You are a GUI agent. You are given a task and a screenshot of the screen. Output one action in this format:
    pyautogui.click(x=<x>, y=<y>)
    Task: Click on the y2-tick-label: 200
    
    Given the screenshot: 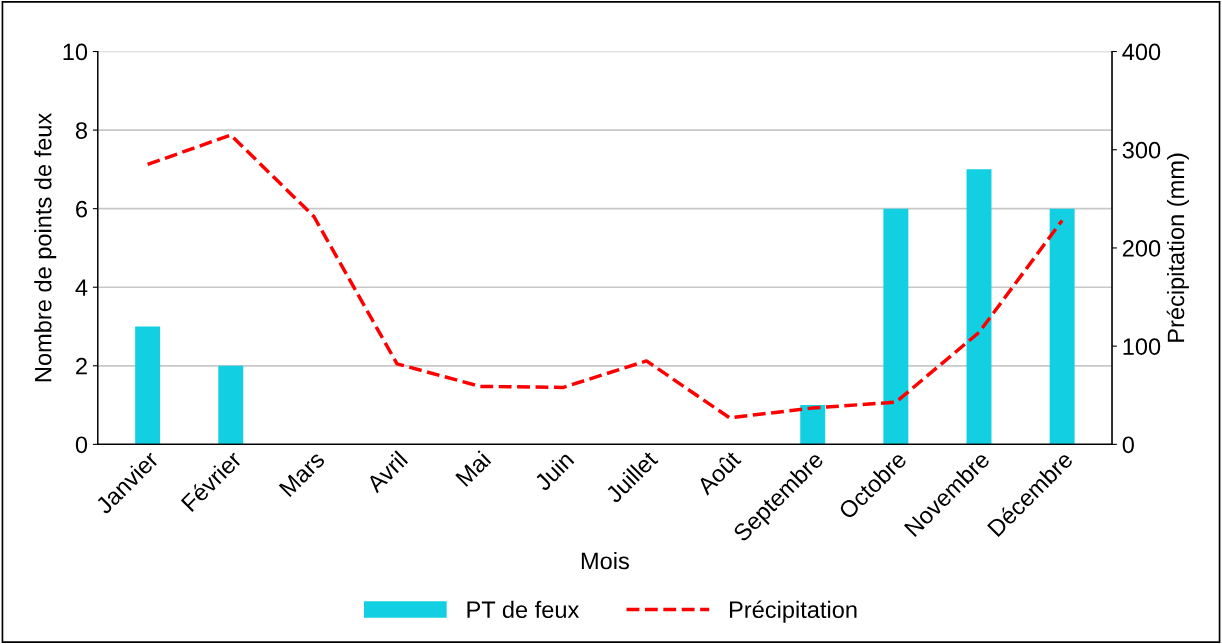 What is the action you would take?
    pyautogui.click(x=1141, y=248)
    